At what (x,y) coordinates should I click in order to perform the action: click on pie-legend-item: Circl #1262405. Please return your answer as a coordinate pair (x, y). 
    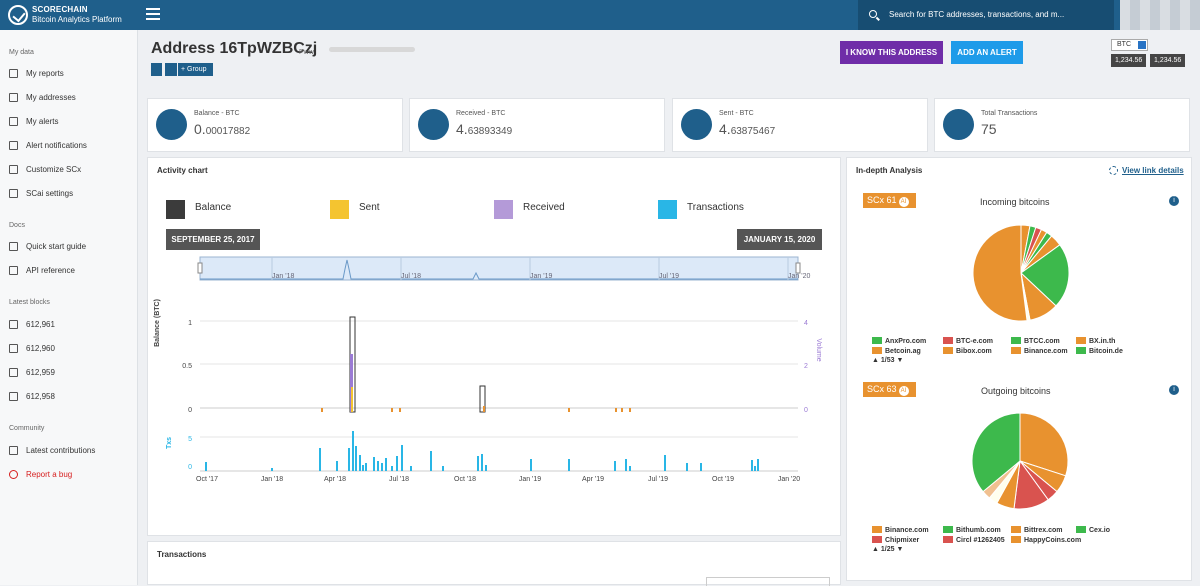
    Looking at the image, I should click on (974, 540).